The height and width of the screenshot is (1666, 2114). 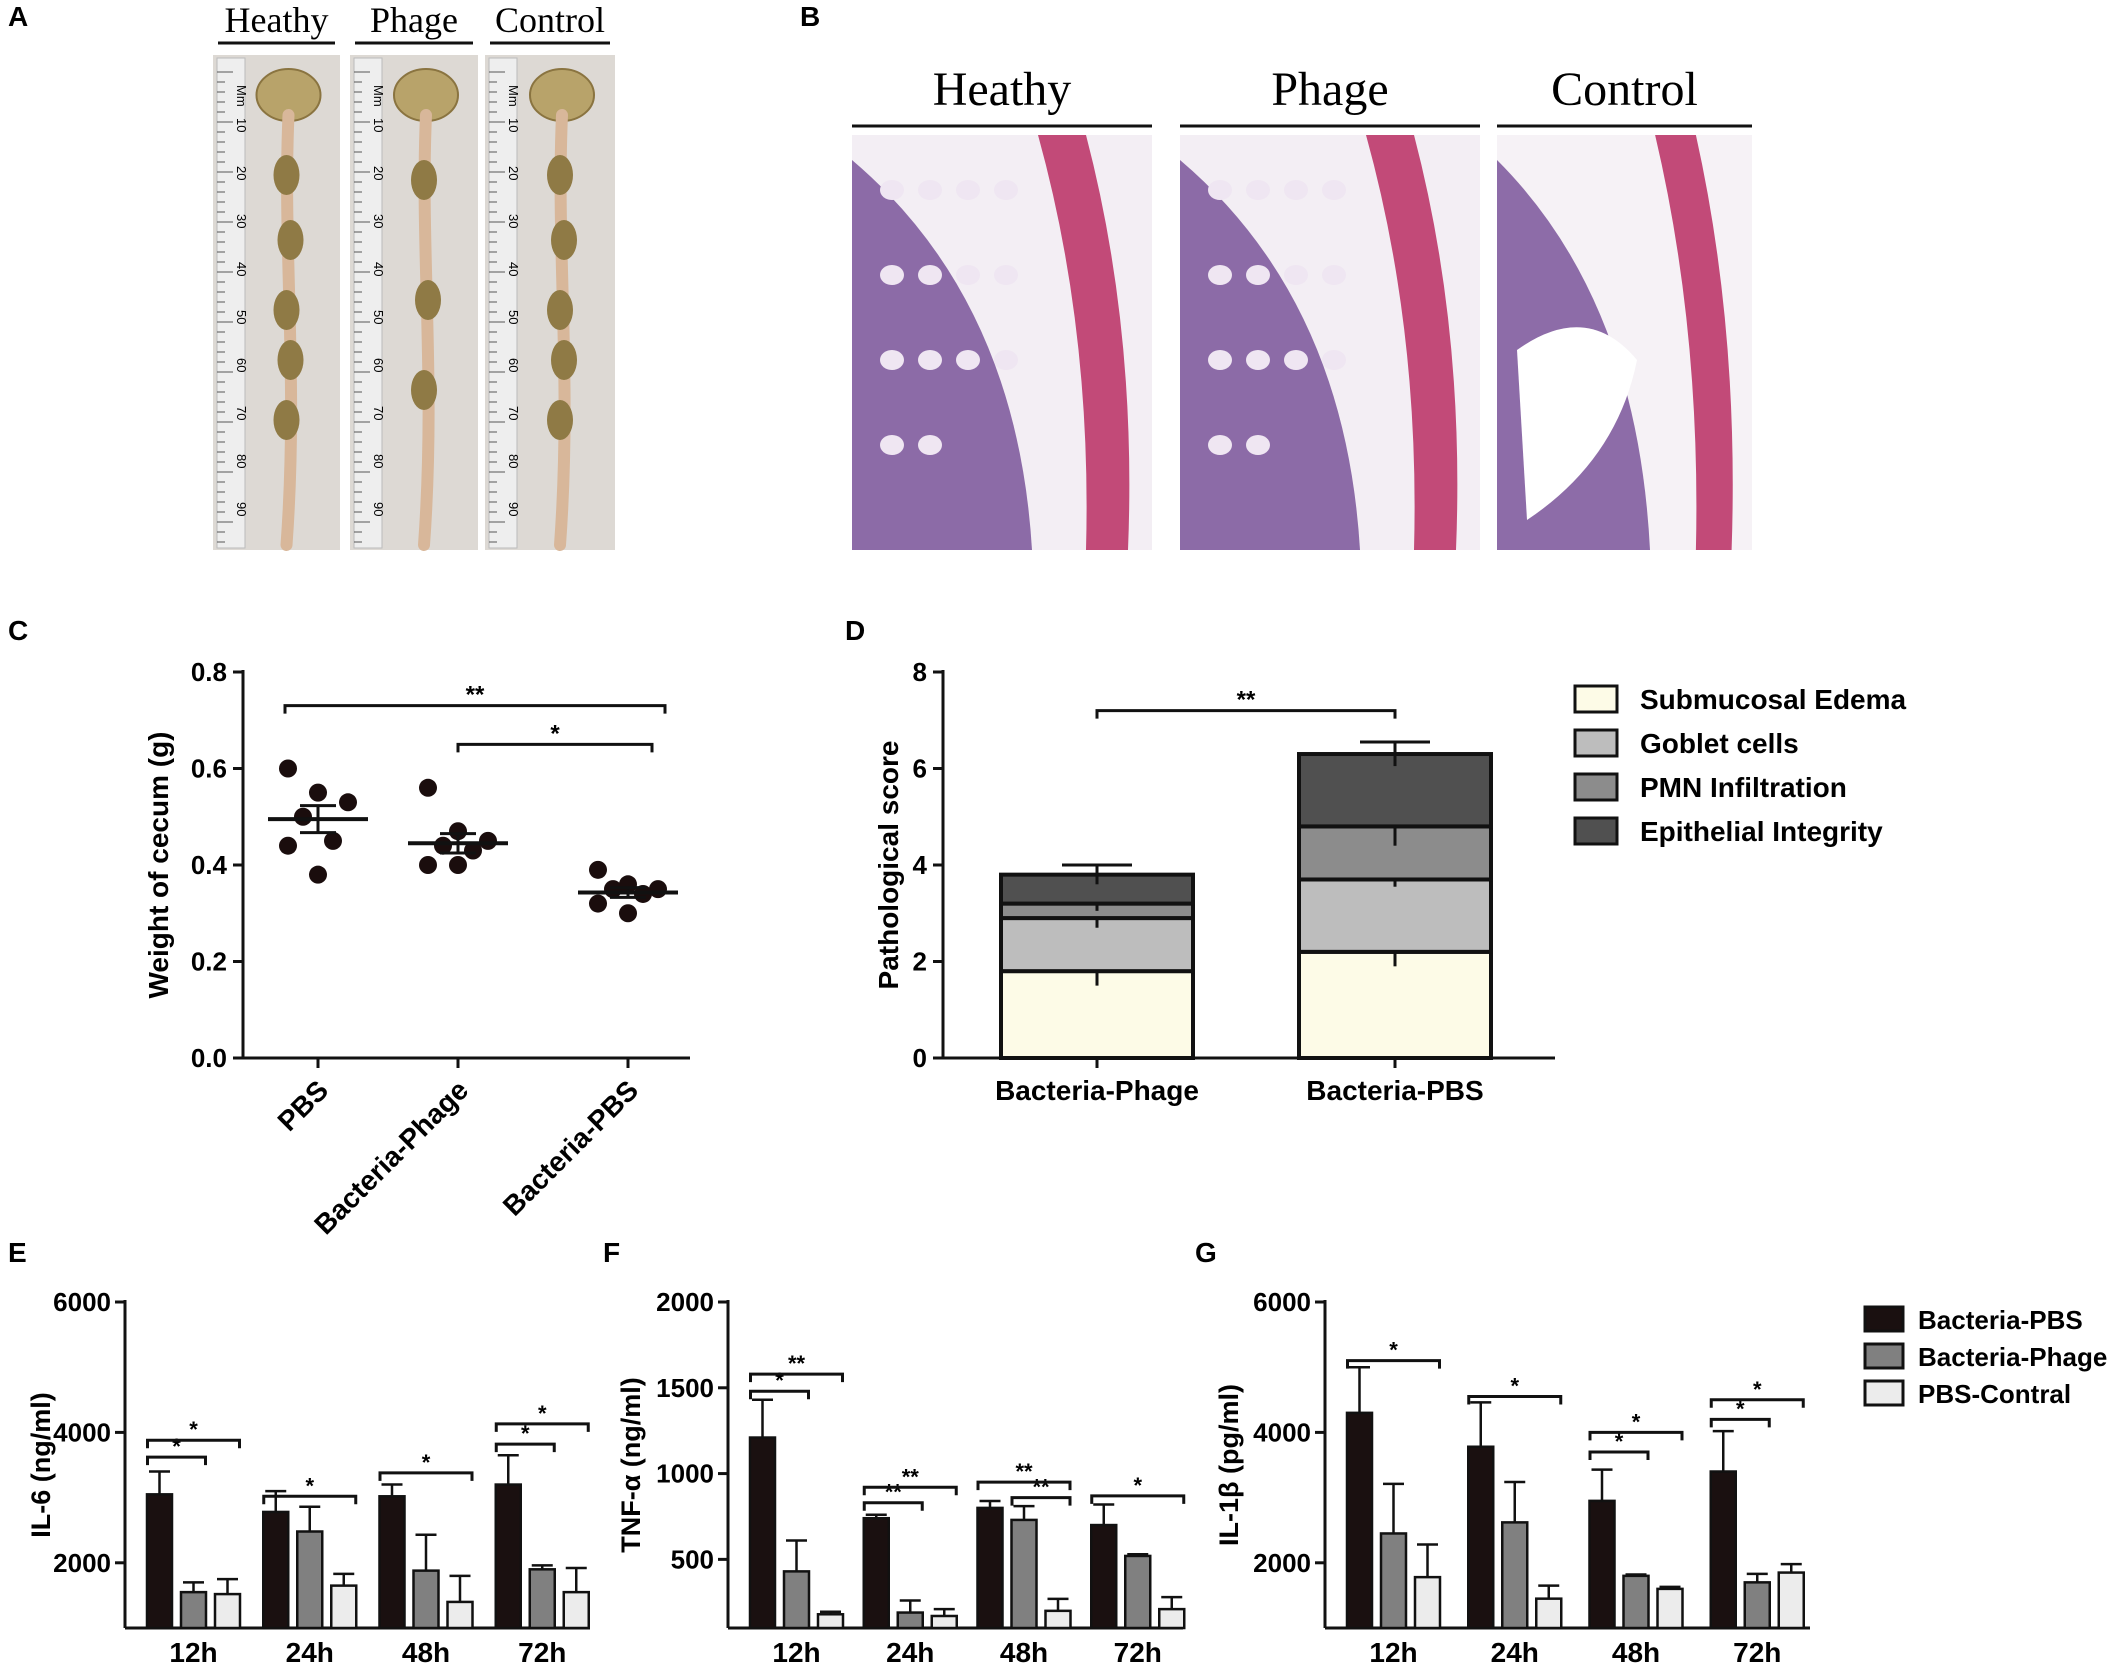 I want to click on sig-chart-f-3-bracket, so click(x=910, y=1490).